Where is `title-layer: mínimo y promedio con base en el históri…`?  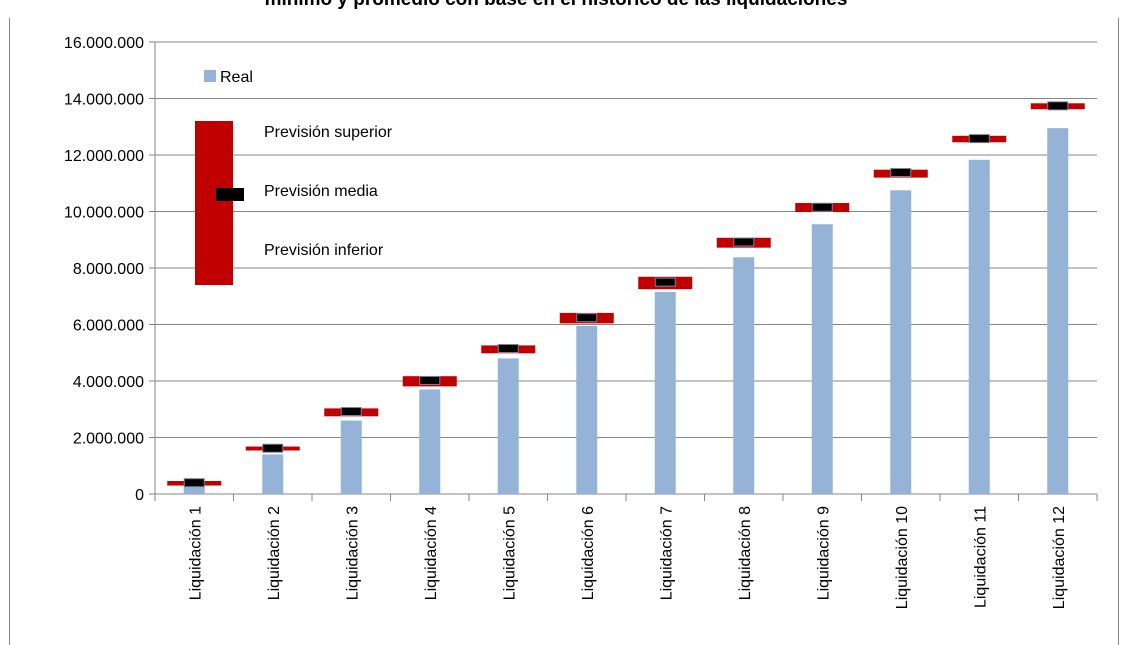 title-layer: mínimo y promedio con base en el históri… is located at coordinates (556, 5).